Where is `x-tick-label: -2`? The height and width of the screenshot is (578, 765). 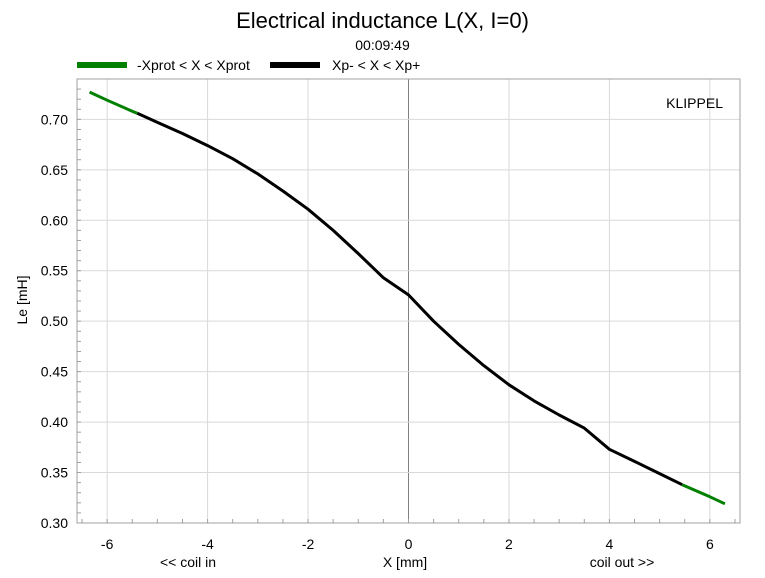
x-tick-label: -2 is located at coordinates (308, 544).